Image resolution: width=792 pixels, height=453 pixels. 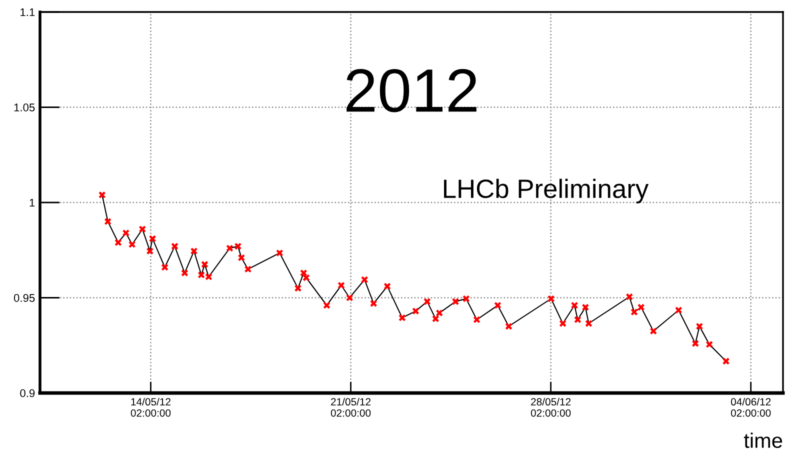 What do you see at coordinates (27, 12) in the screenshot?
I see `y-tick-label: 1.1` at bounding box center [27, 12].